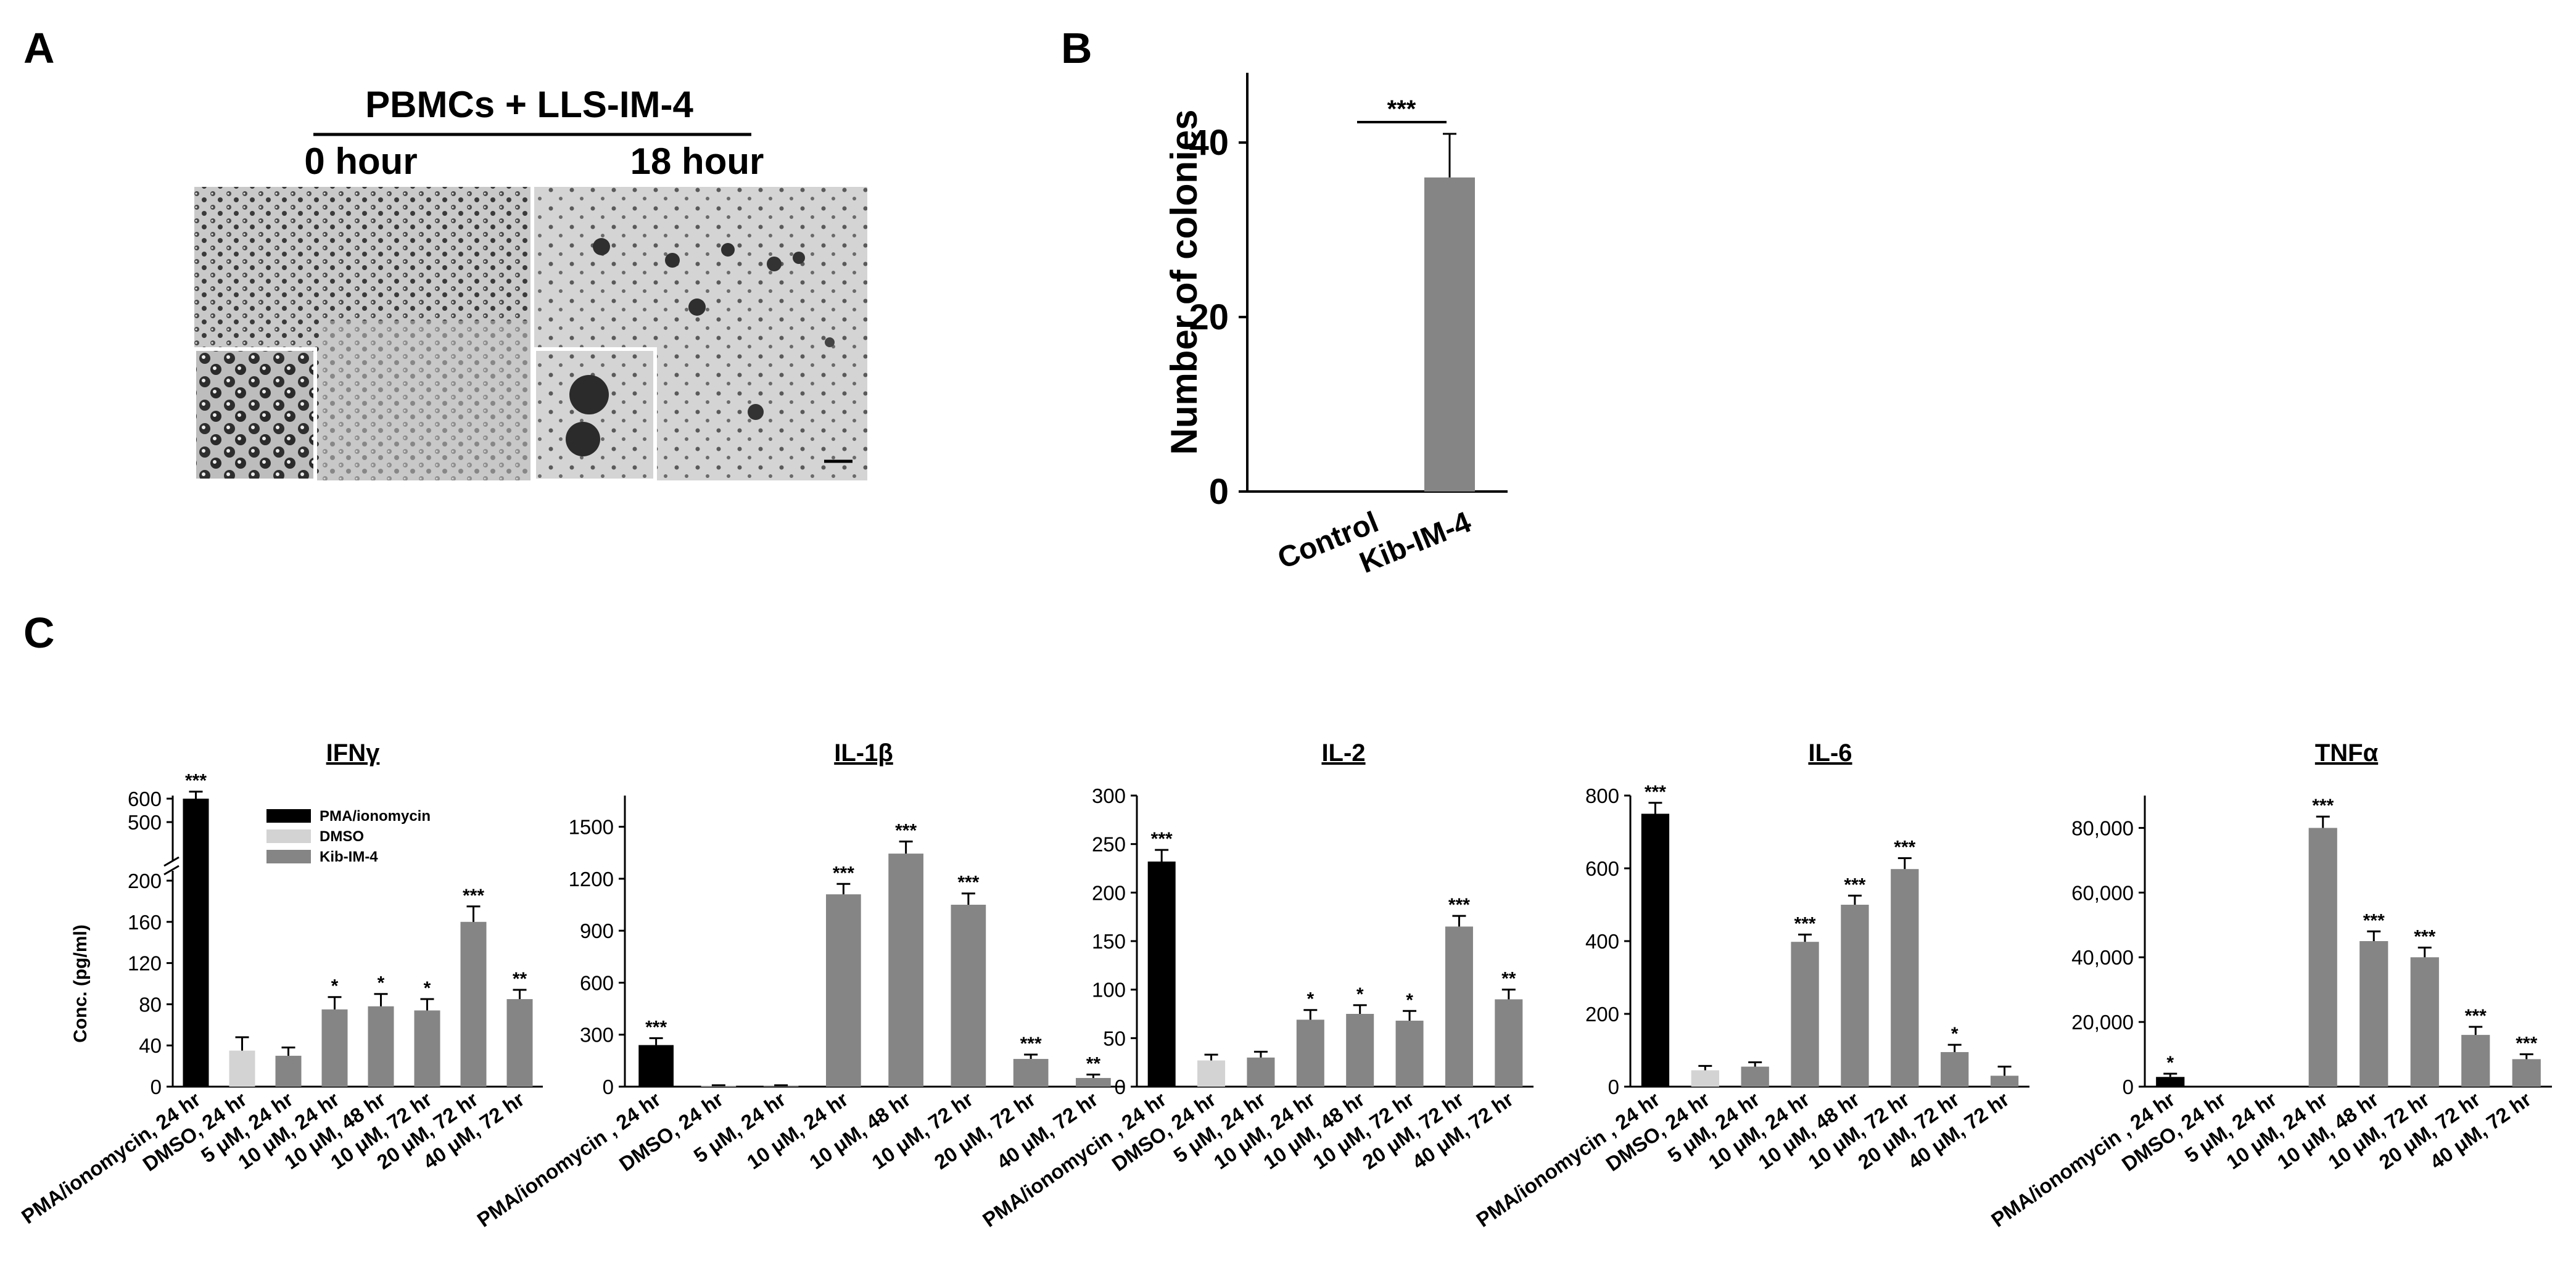  Describe the element at coordinates (171, 861) in the screenshot. I see `axis-break-mark` at that location.